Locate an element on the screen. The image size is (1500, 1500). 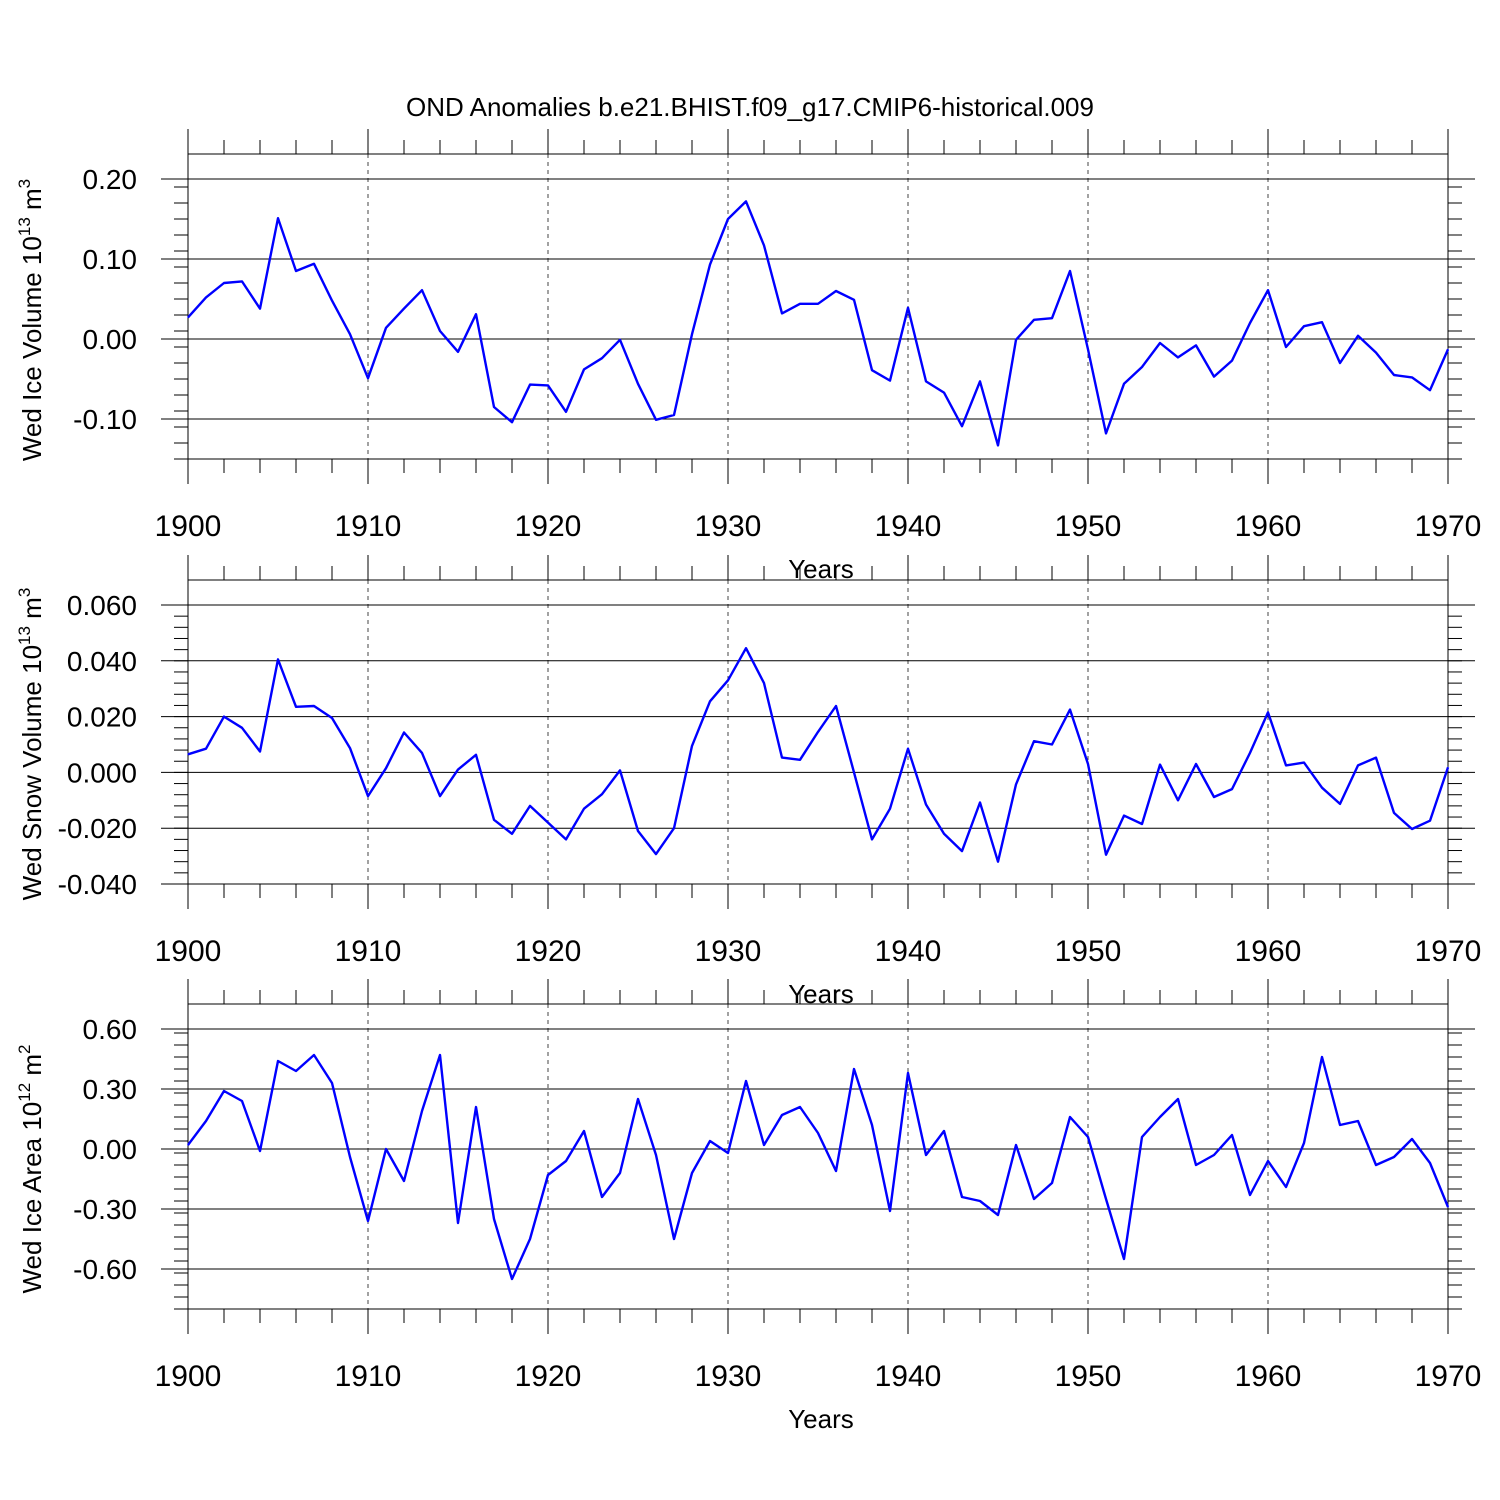
y-tick-label: 0.10 is located at coordinates (110, 259).